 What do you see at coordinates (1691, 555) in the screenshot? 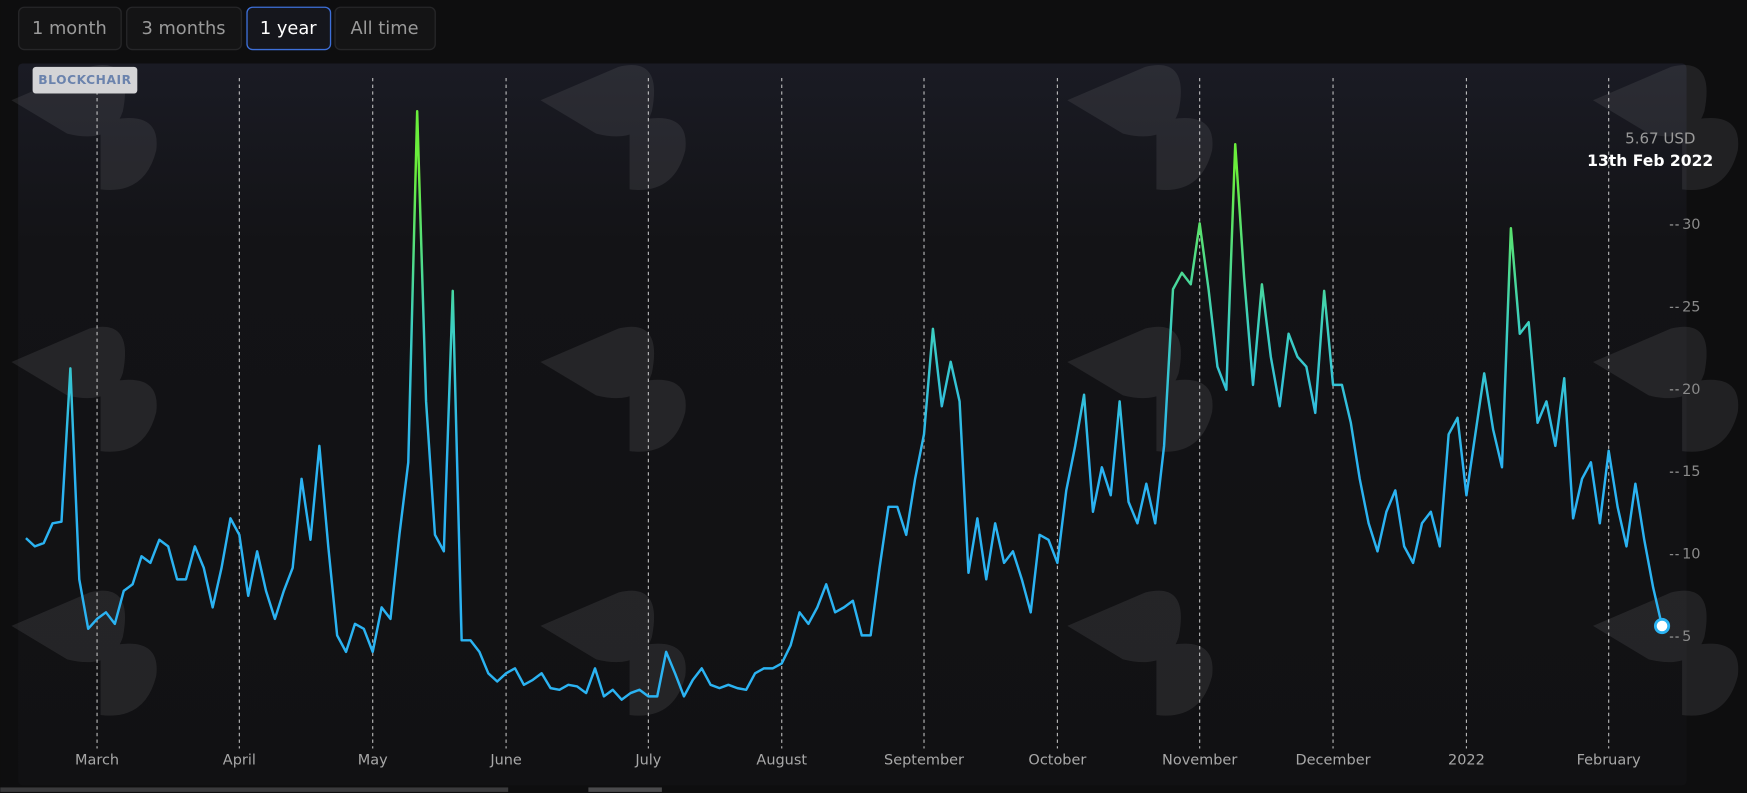
I see `y-tick-label: 10` at bounding box center [1691, 555].